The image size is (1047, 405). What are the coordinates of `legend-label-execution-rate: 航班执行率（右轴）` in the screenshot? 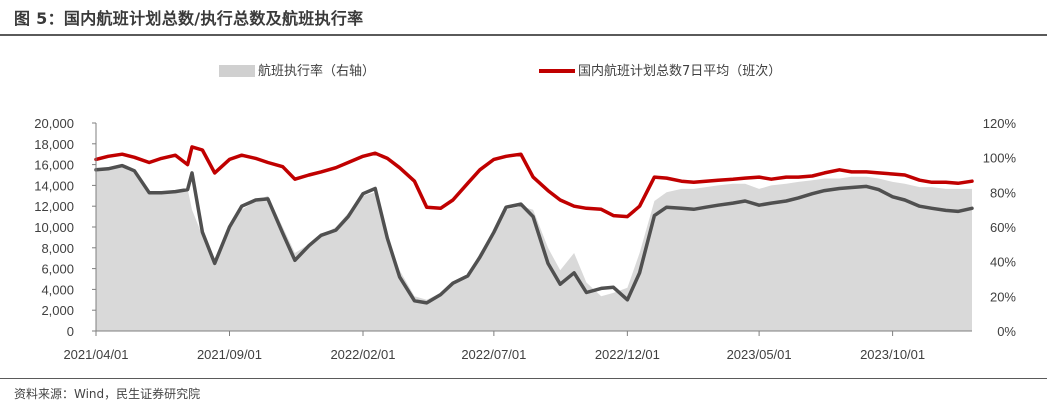 It's located at (316, 71).